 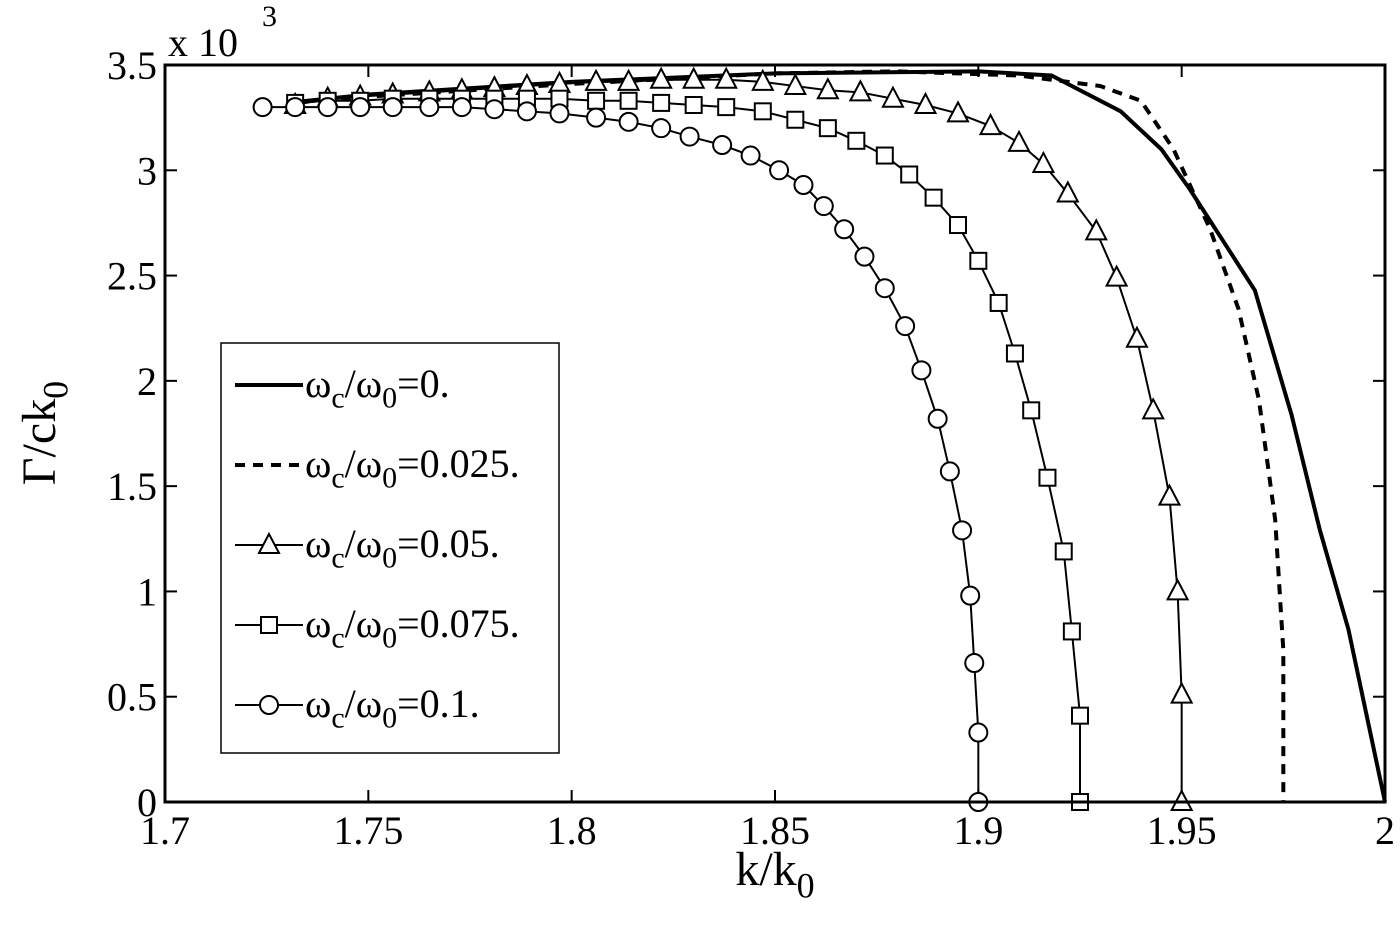 I want to click on x-tick-label: 1.8, so click(x=572, y=830).